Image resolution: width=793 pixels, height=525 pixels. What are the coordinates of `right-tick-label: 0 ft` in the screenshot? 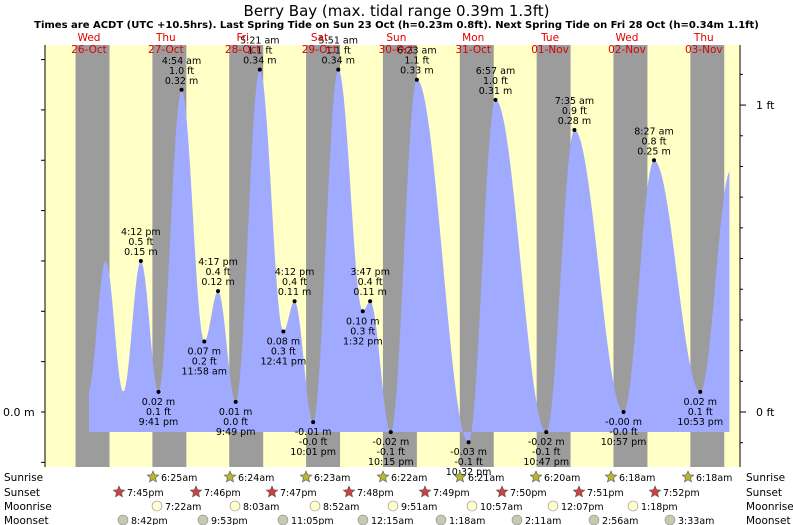 It's located at (765, 412).